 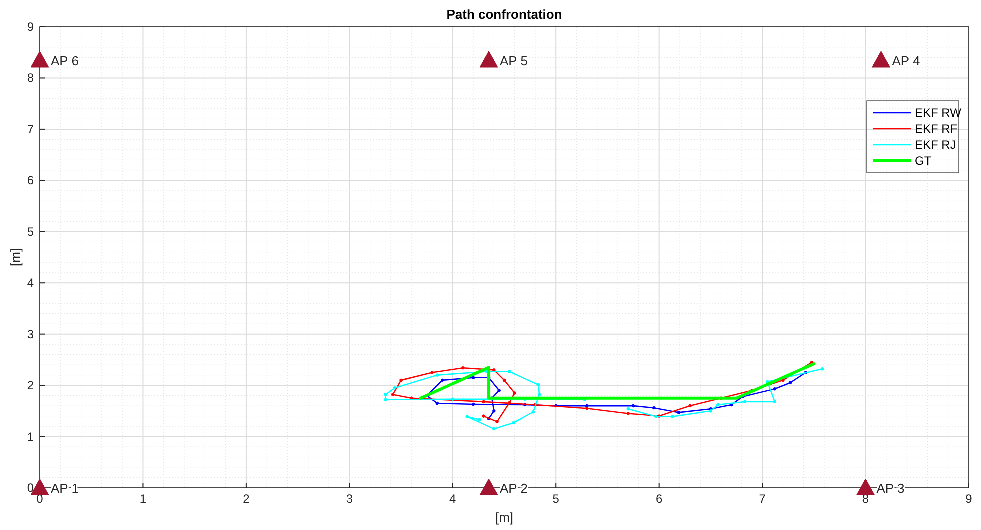 What do you see at coordinates (30, 78) in the screenshot?
I see `y-tick-label: 8` at bounding box center [30, 78].